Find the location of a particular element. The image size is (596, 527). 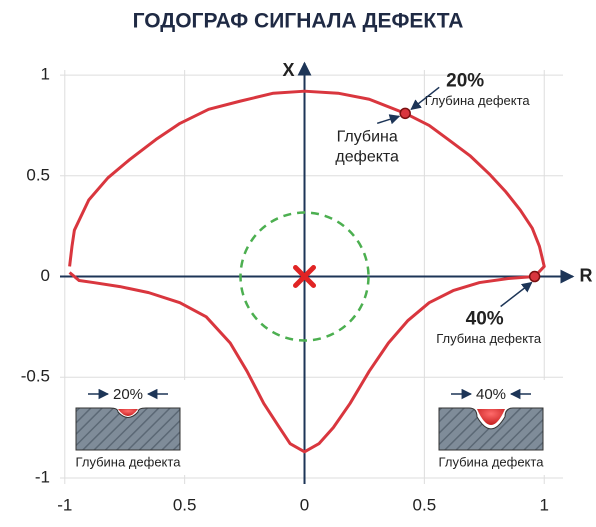

y-tick-label: -0.5 is located at coordinates (35, 376).